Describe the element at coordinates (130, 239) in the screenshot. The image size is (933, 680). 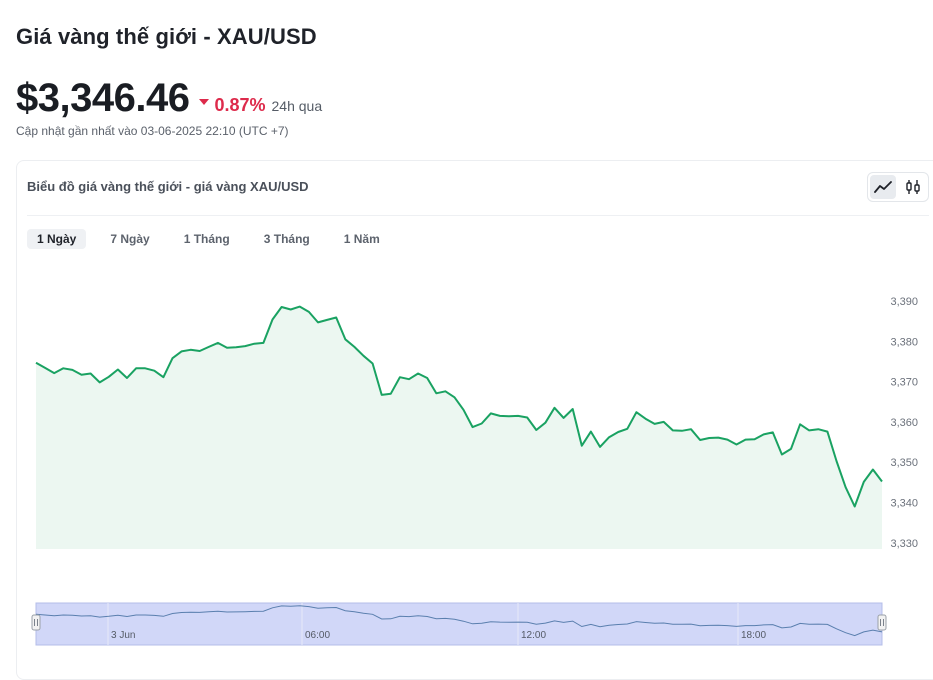
I see `tab-7-days: 7 Ngày` at that location.